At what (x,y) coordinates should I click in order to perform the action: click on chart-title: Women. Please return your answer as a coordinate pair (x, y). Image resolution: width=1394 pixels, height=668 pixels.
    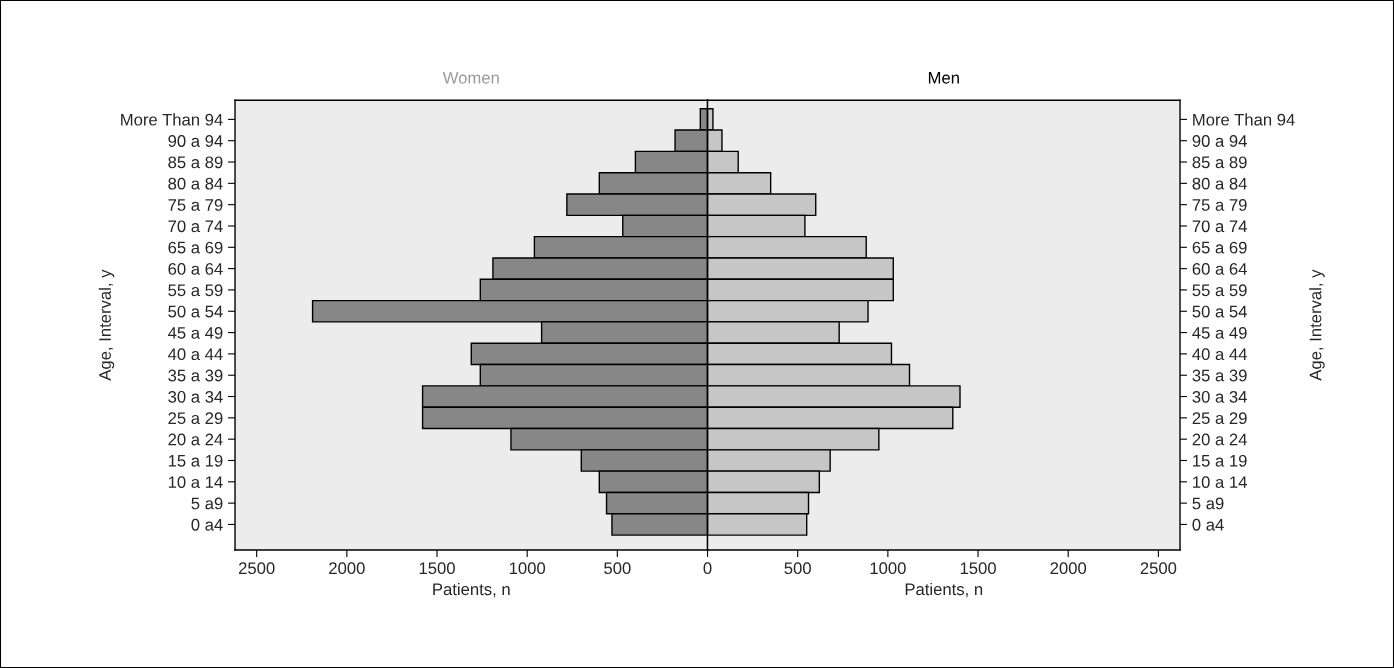
    Looking at the image, I should click on (470, 78).